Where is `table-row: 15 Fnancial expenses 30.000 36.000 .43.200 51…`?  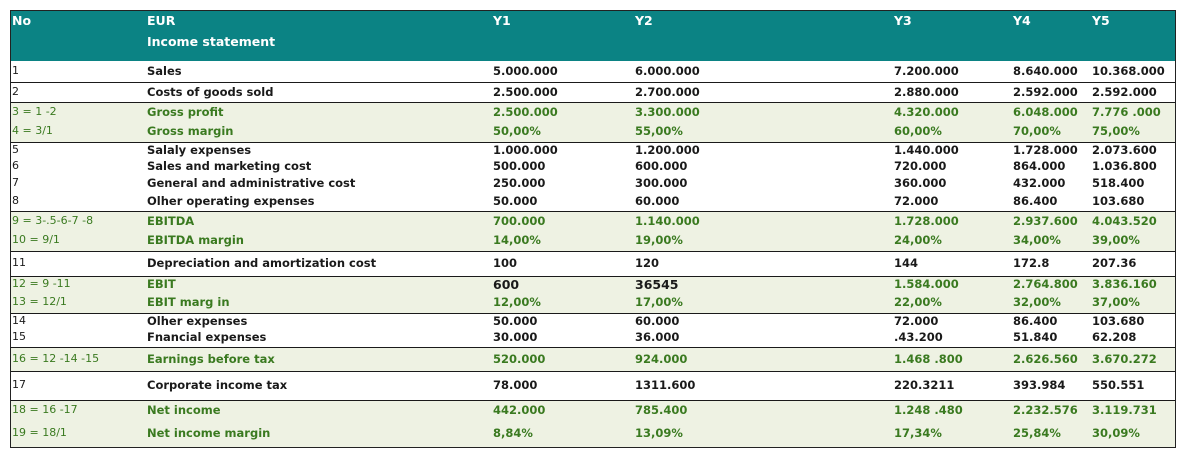 table-row: 15 Fnancial expenses 30.000 36.000 .43.200 51… is located at coordinates (593, 338).